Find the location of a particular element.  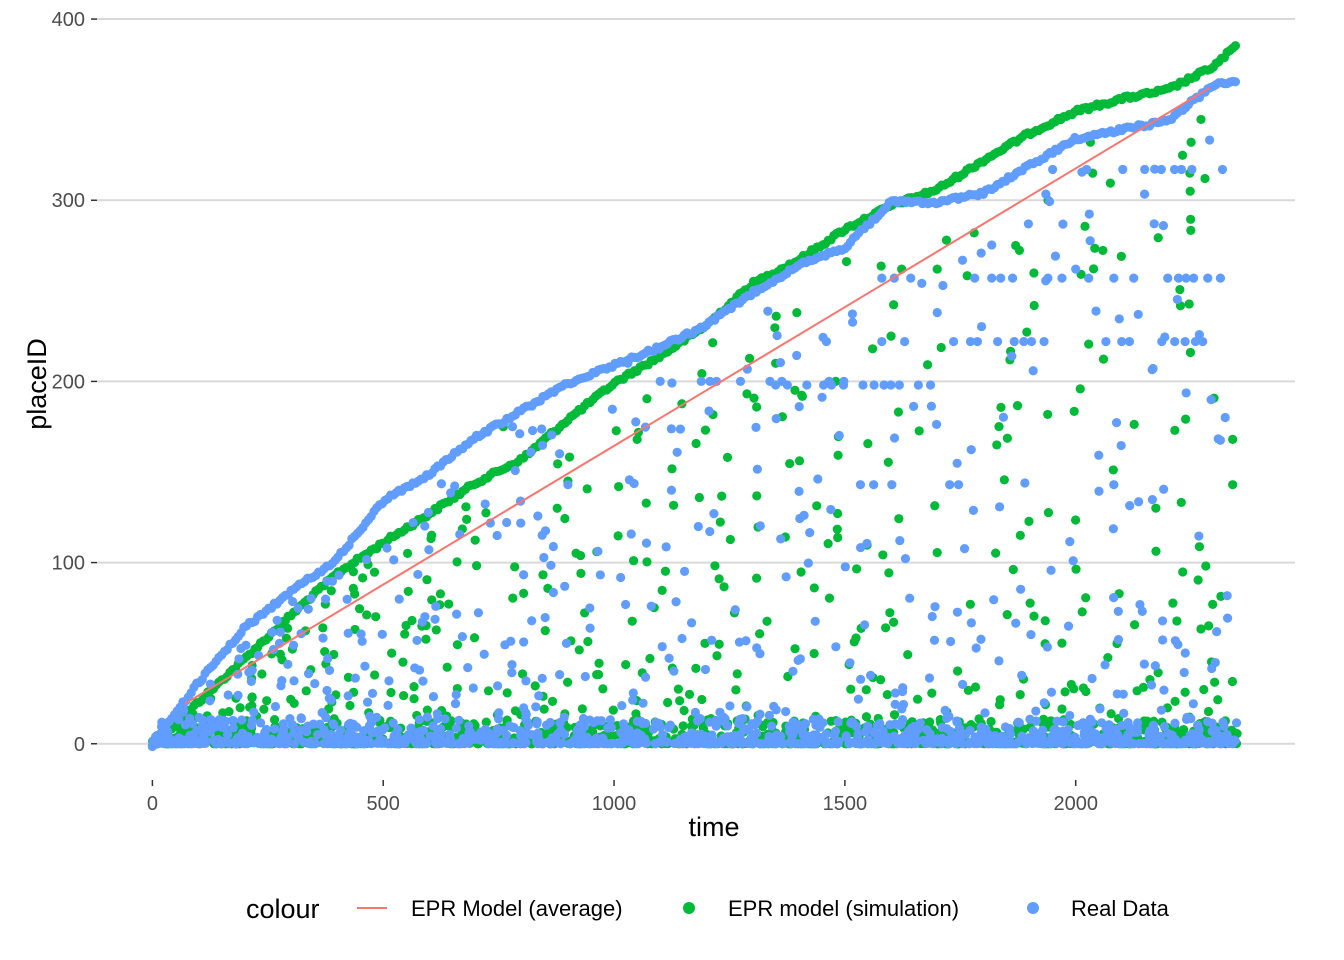

x-tick-label: 2000 is located at coordinates (1075, 804).